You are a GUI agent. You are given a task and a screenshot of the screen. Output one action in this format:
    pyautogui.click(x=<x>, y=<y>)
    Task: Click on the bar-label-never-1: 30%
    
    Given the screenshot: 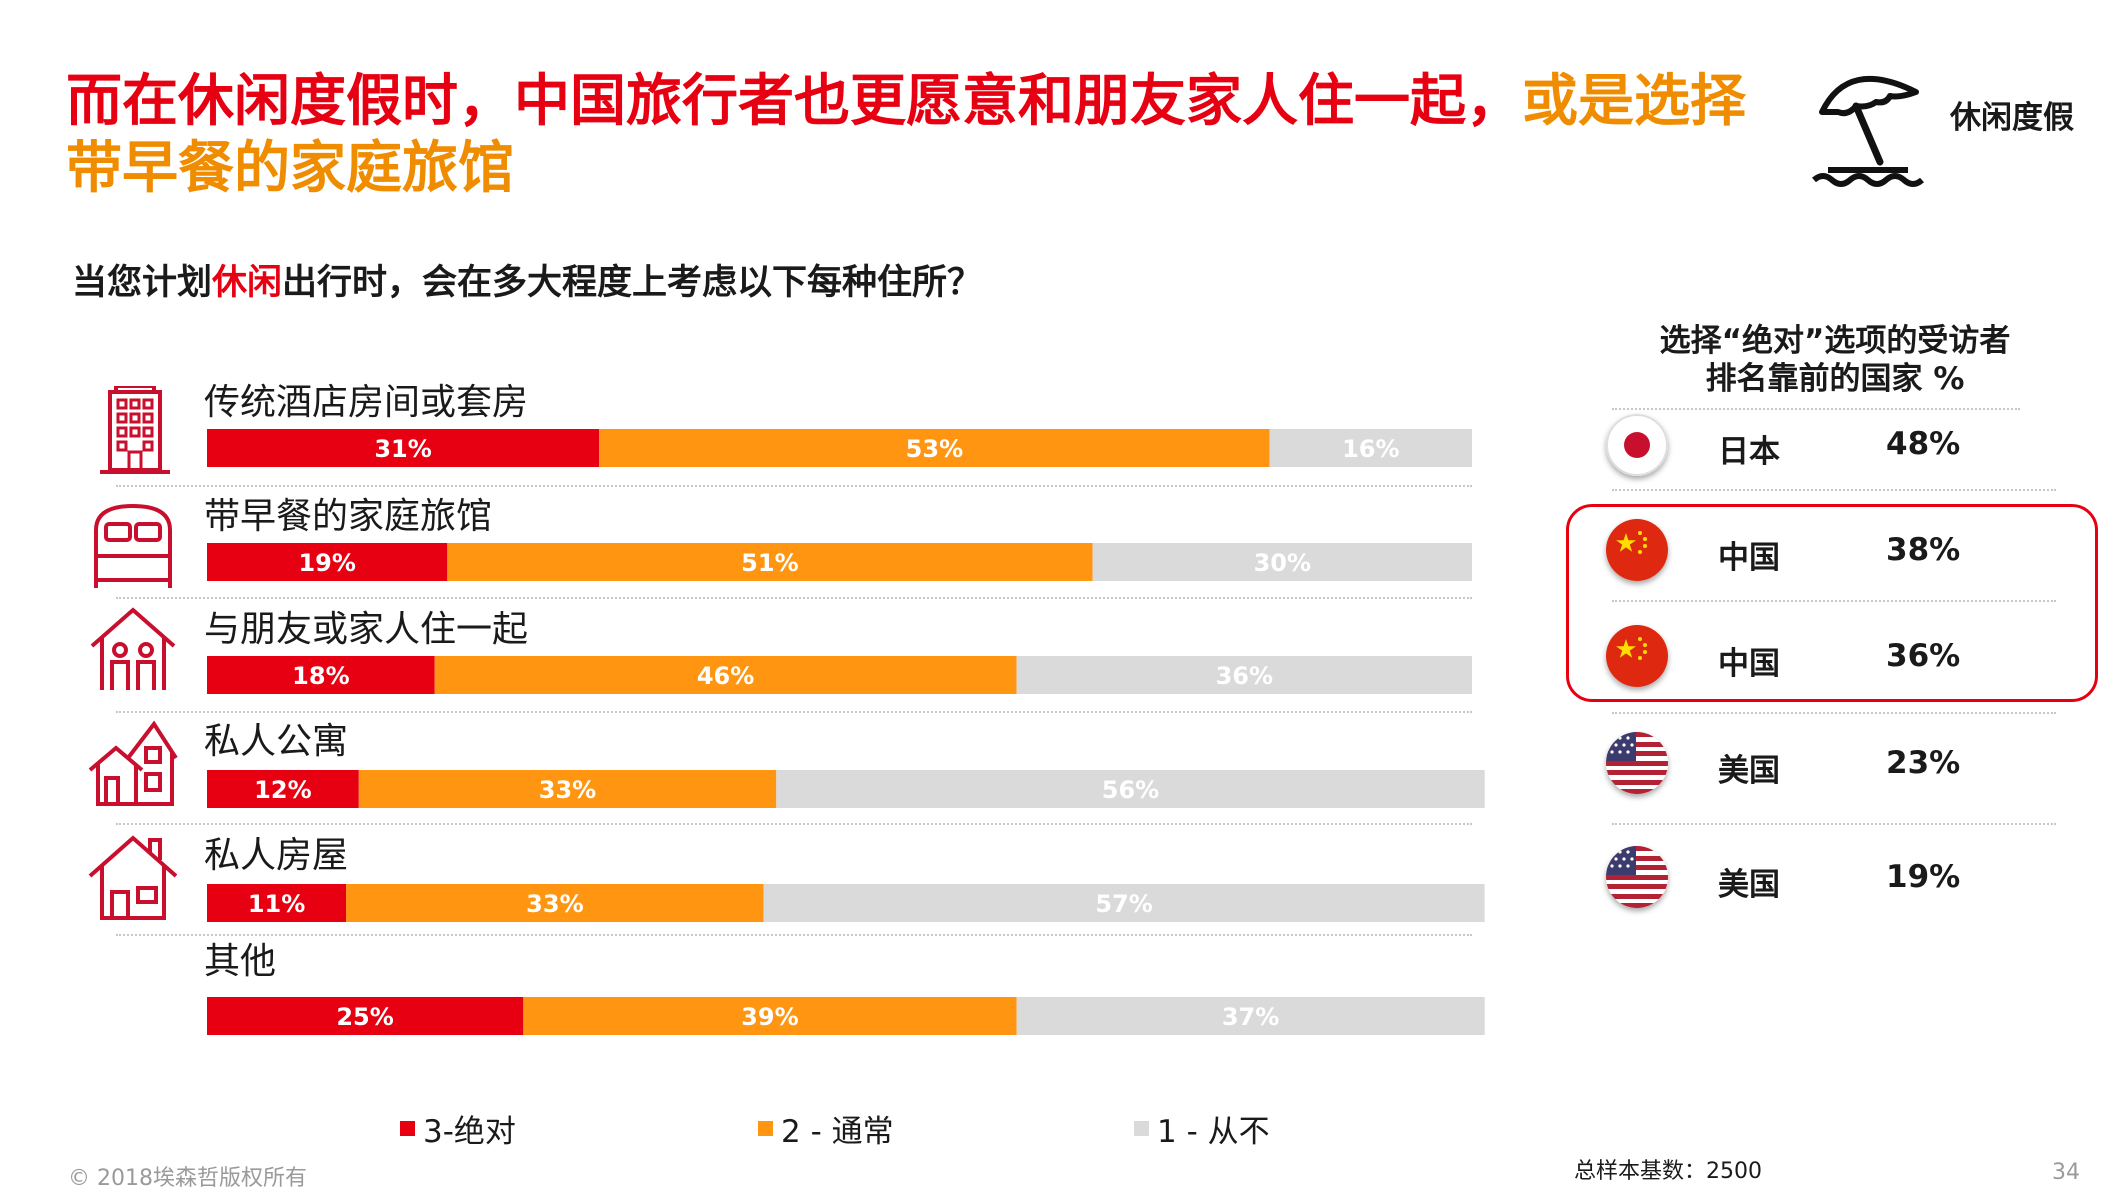 What is the action you would take?
    pyautogui.click(x=1282, y=563)
    